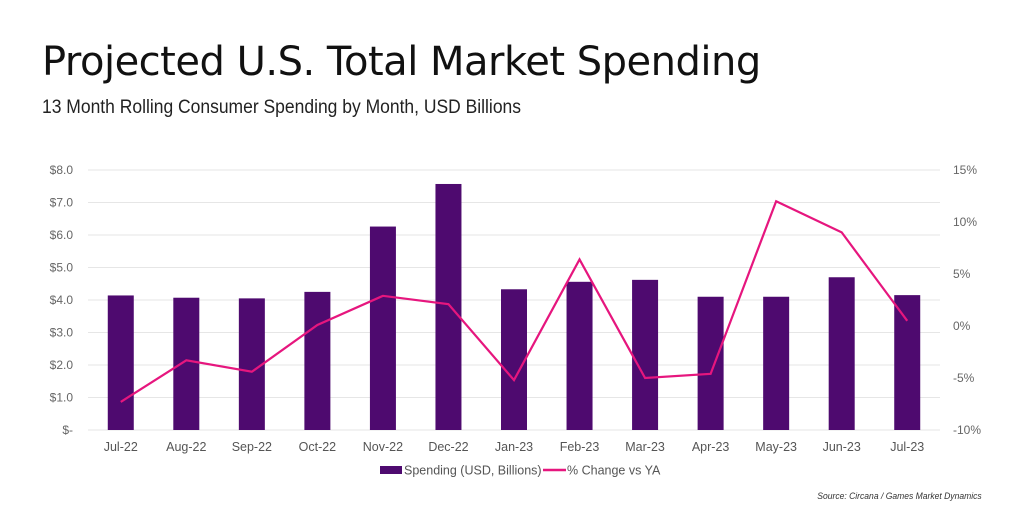  What do you see at coordinates (62, 333) in the screenshot?
I see `left-tick-label: $3.0` at bounding box center [62, 333].